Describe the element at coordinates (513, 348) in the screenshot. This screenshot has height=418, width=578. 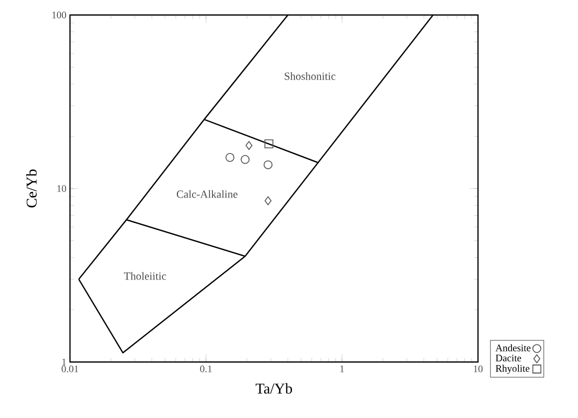
I see `legend-label: Andesite` at that location.